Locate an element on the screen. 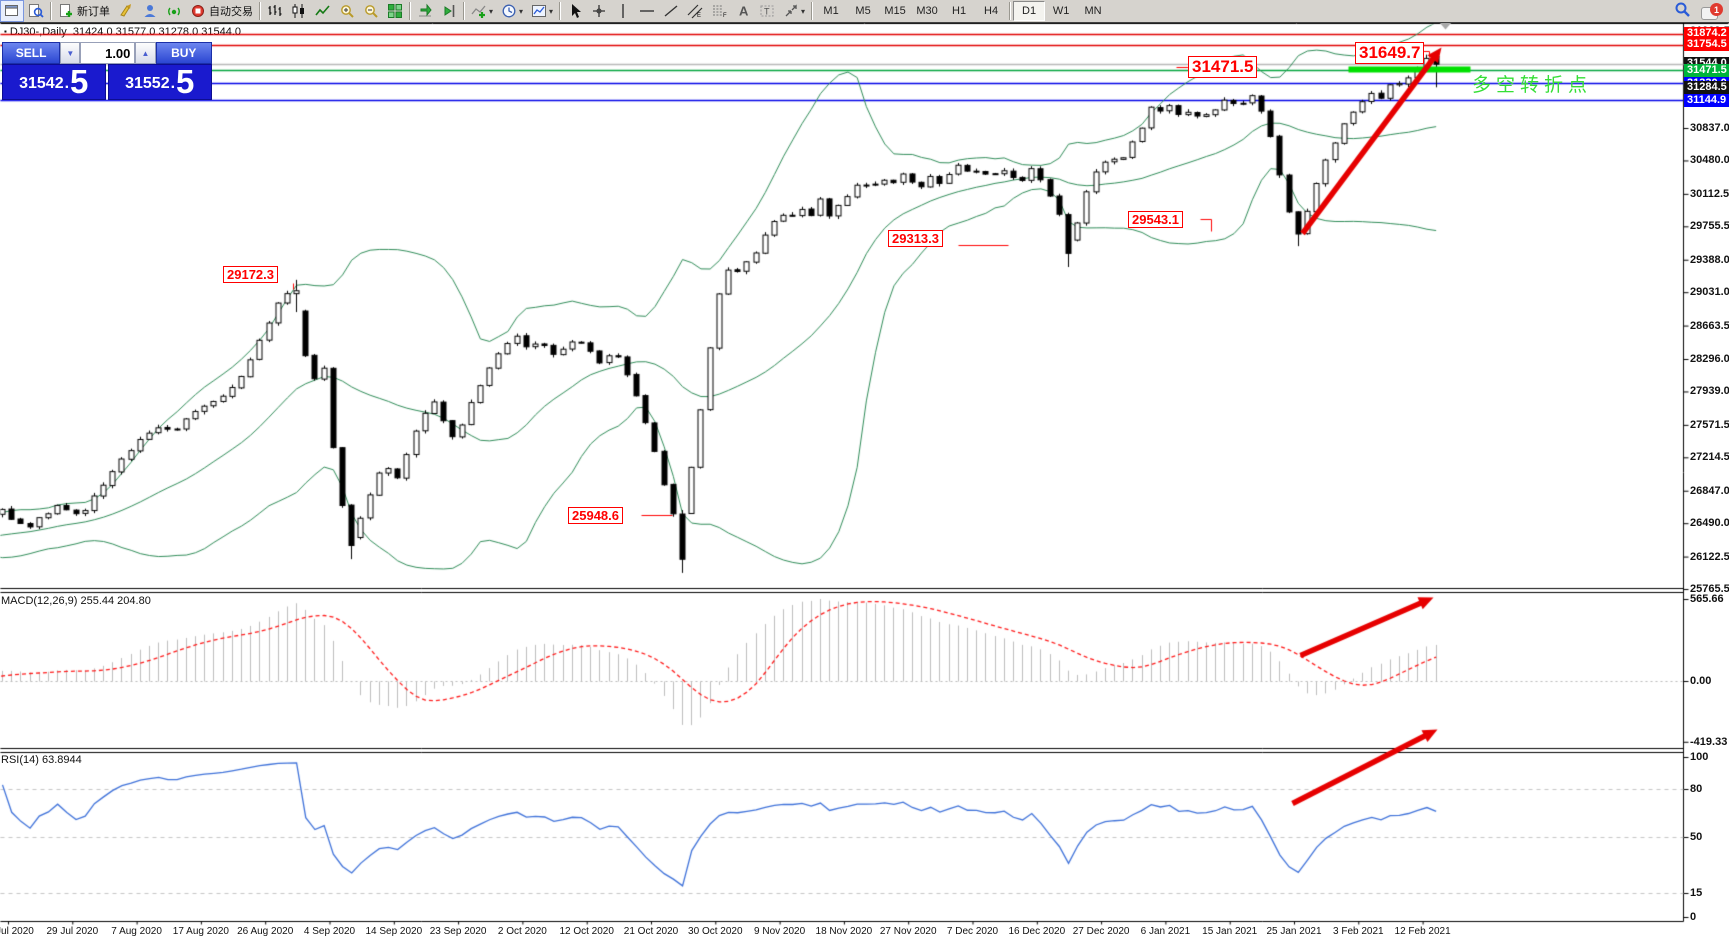 The width and height of the screenshot is (1729, 940). price-annotation-31471.5: 31471.5 is located at coordinates (1223, 67).